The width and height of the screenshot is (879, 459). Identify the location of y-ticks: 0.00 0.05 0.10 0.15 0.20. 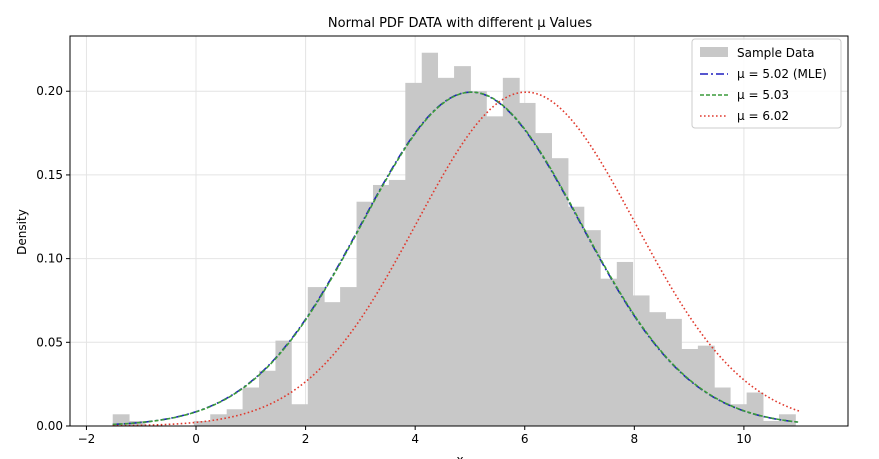
(53, 258).